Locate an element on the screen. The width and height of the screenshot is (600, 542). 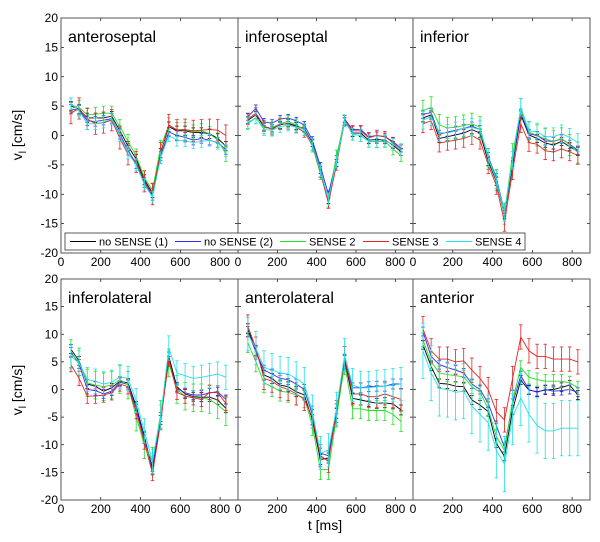
y-axis-label-top: vl [cm/s] is located at coordinates (19, 135).